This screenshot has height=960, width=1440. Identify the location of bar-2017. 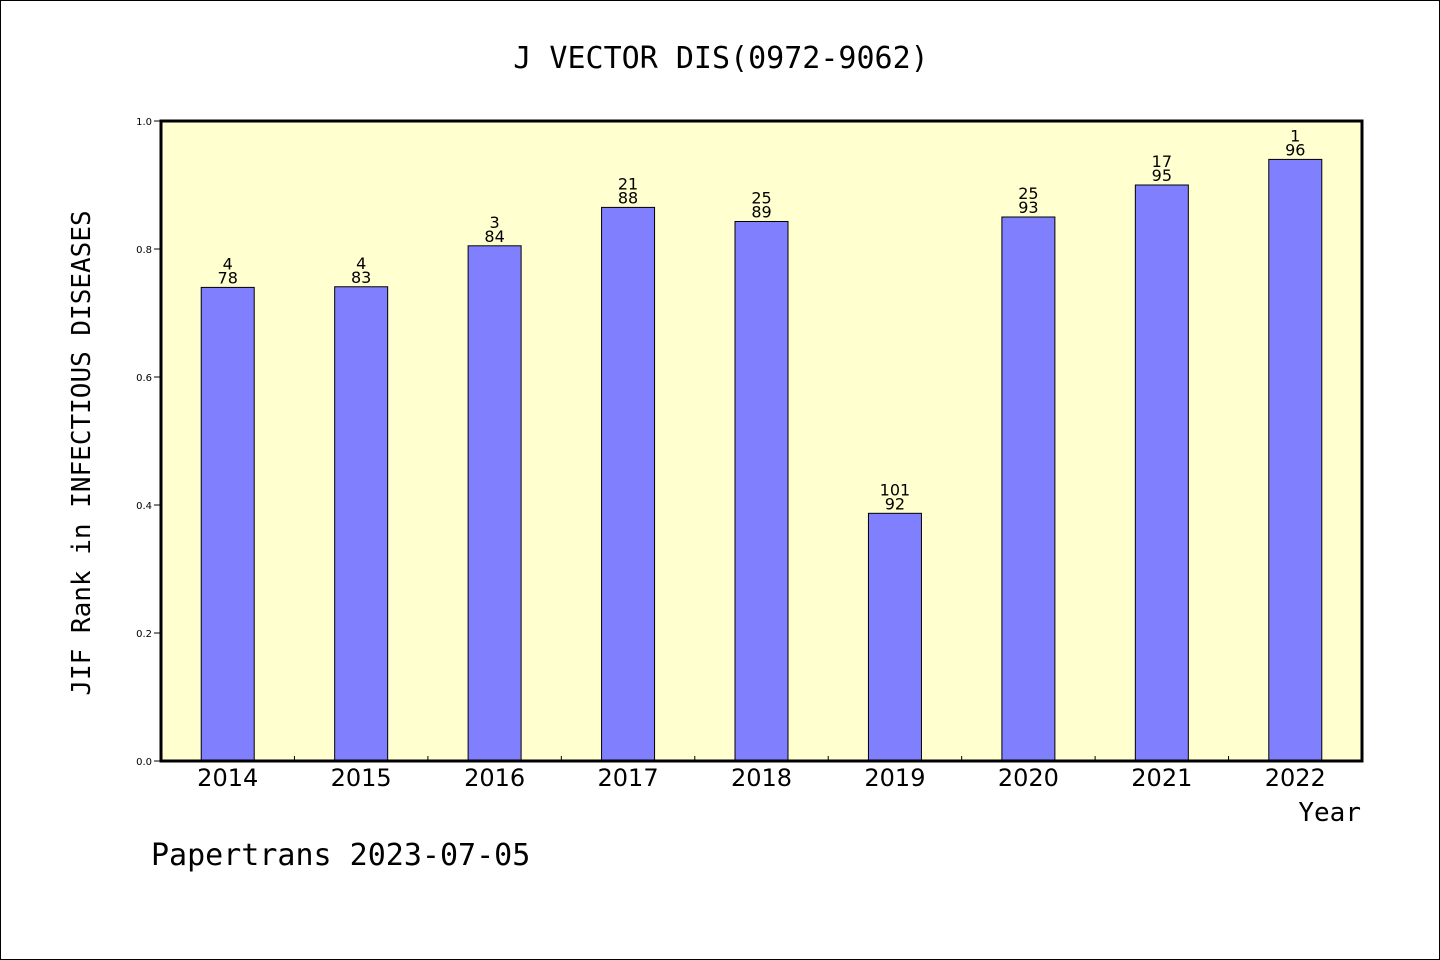
(628, 484).